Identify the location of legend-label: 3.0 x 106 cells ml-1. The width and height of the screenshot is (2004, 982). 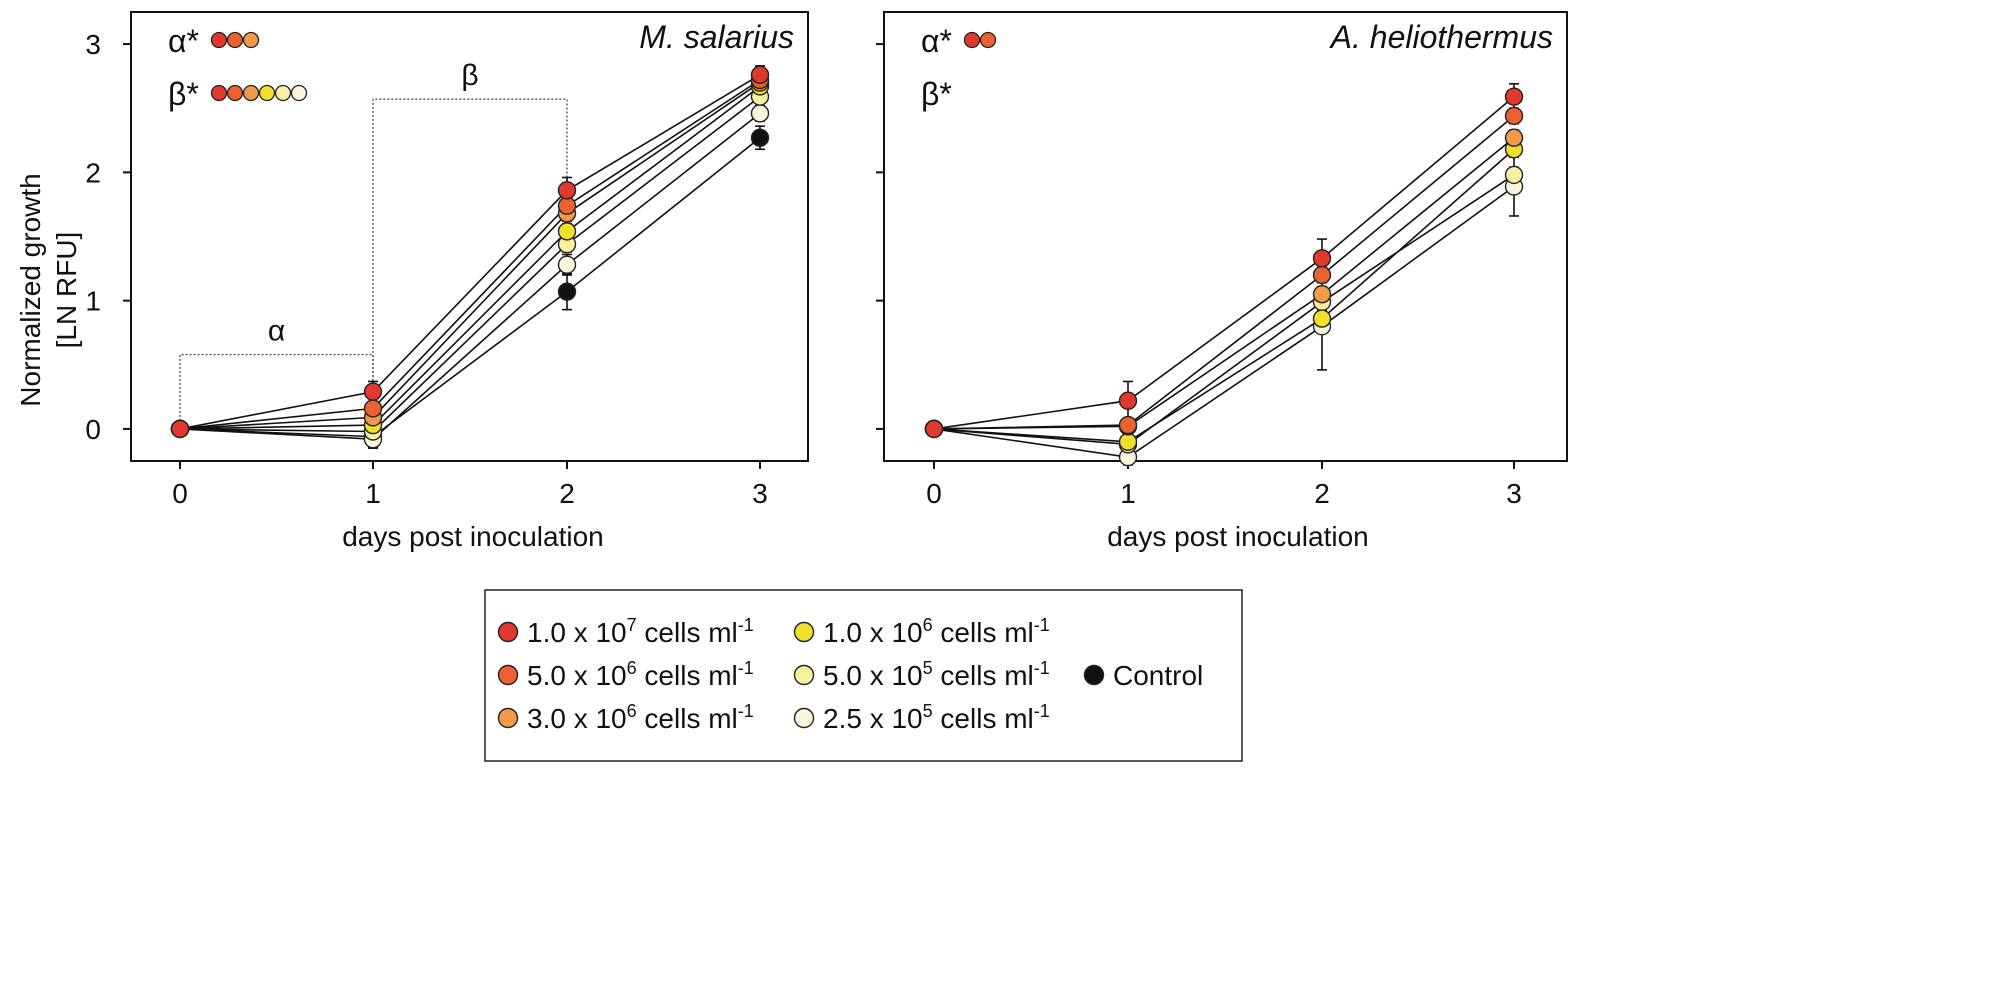
(640, 717).